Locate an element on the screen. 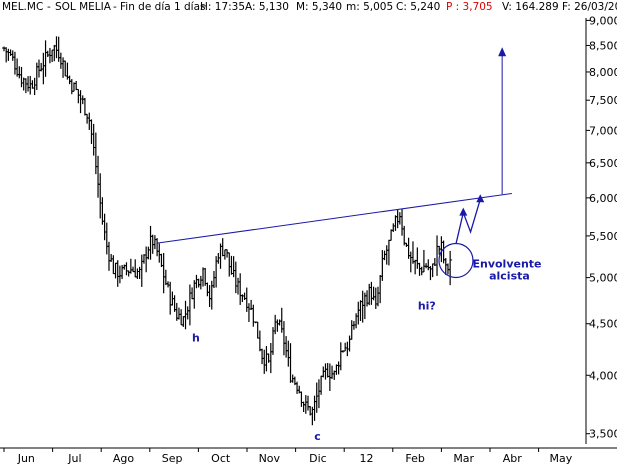  annotation-label: c is located at coordinates (317, 436).